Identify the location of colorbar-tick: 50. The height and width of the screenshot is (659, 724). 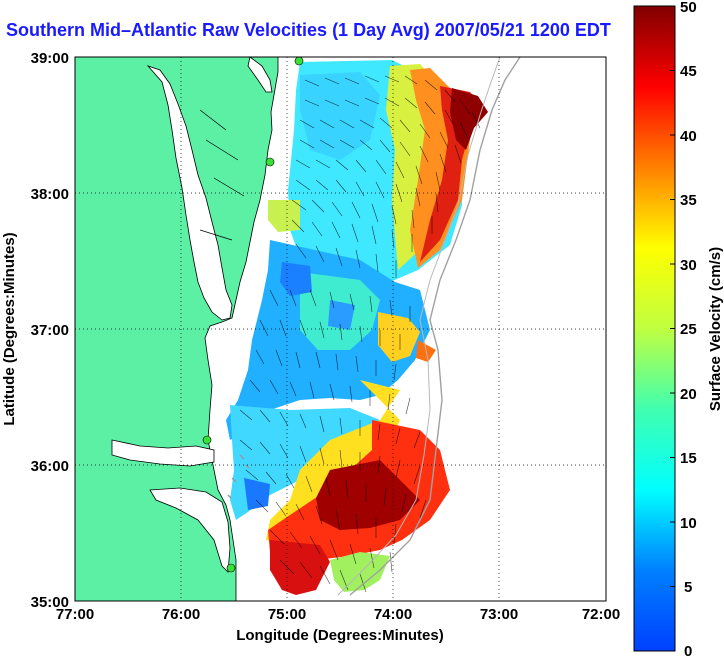
(688, 8).